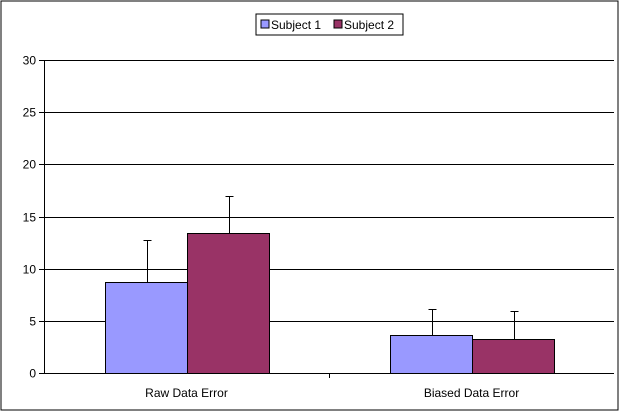 This screenshot has height=411, width=619. I want to click on y-tick-label: 20, so click(30, 165).